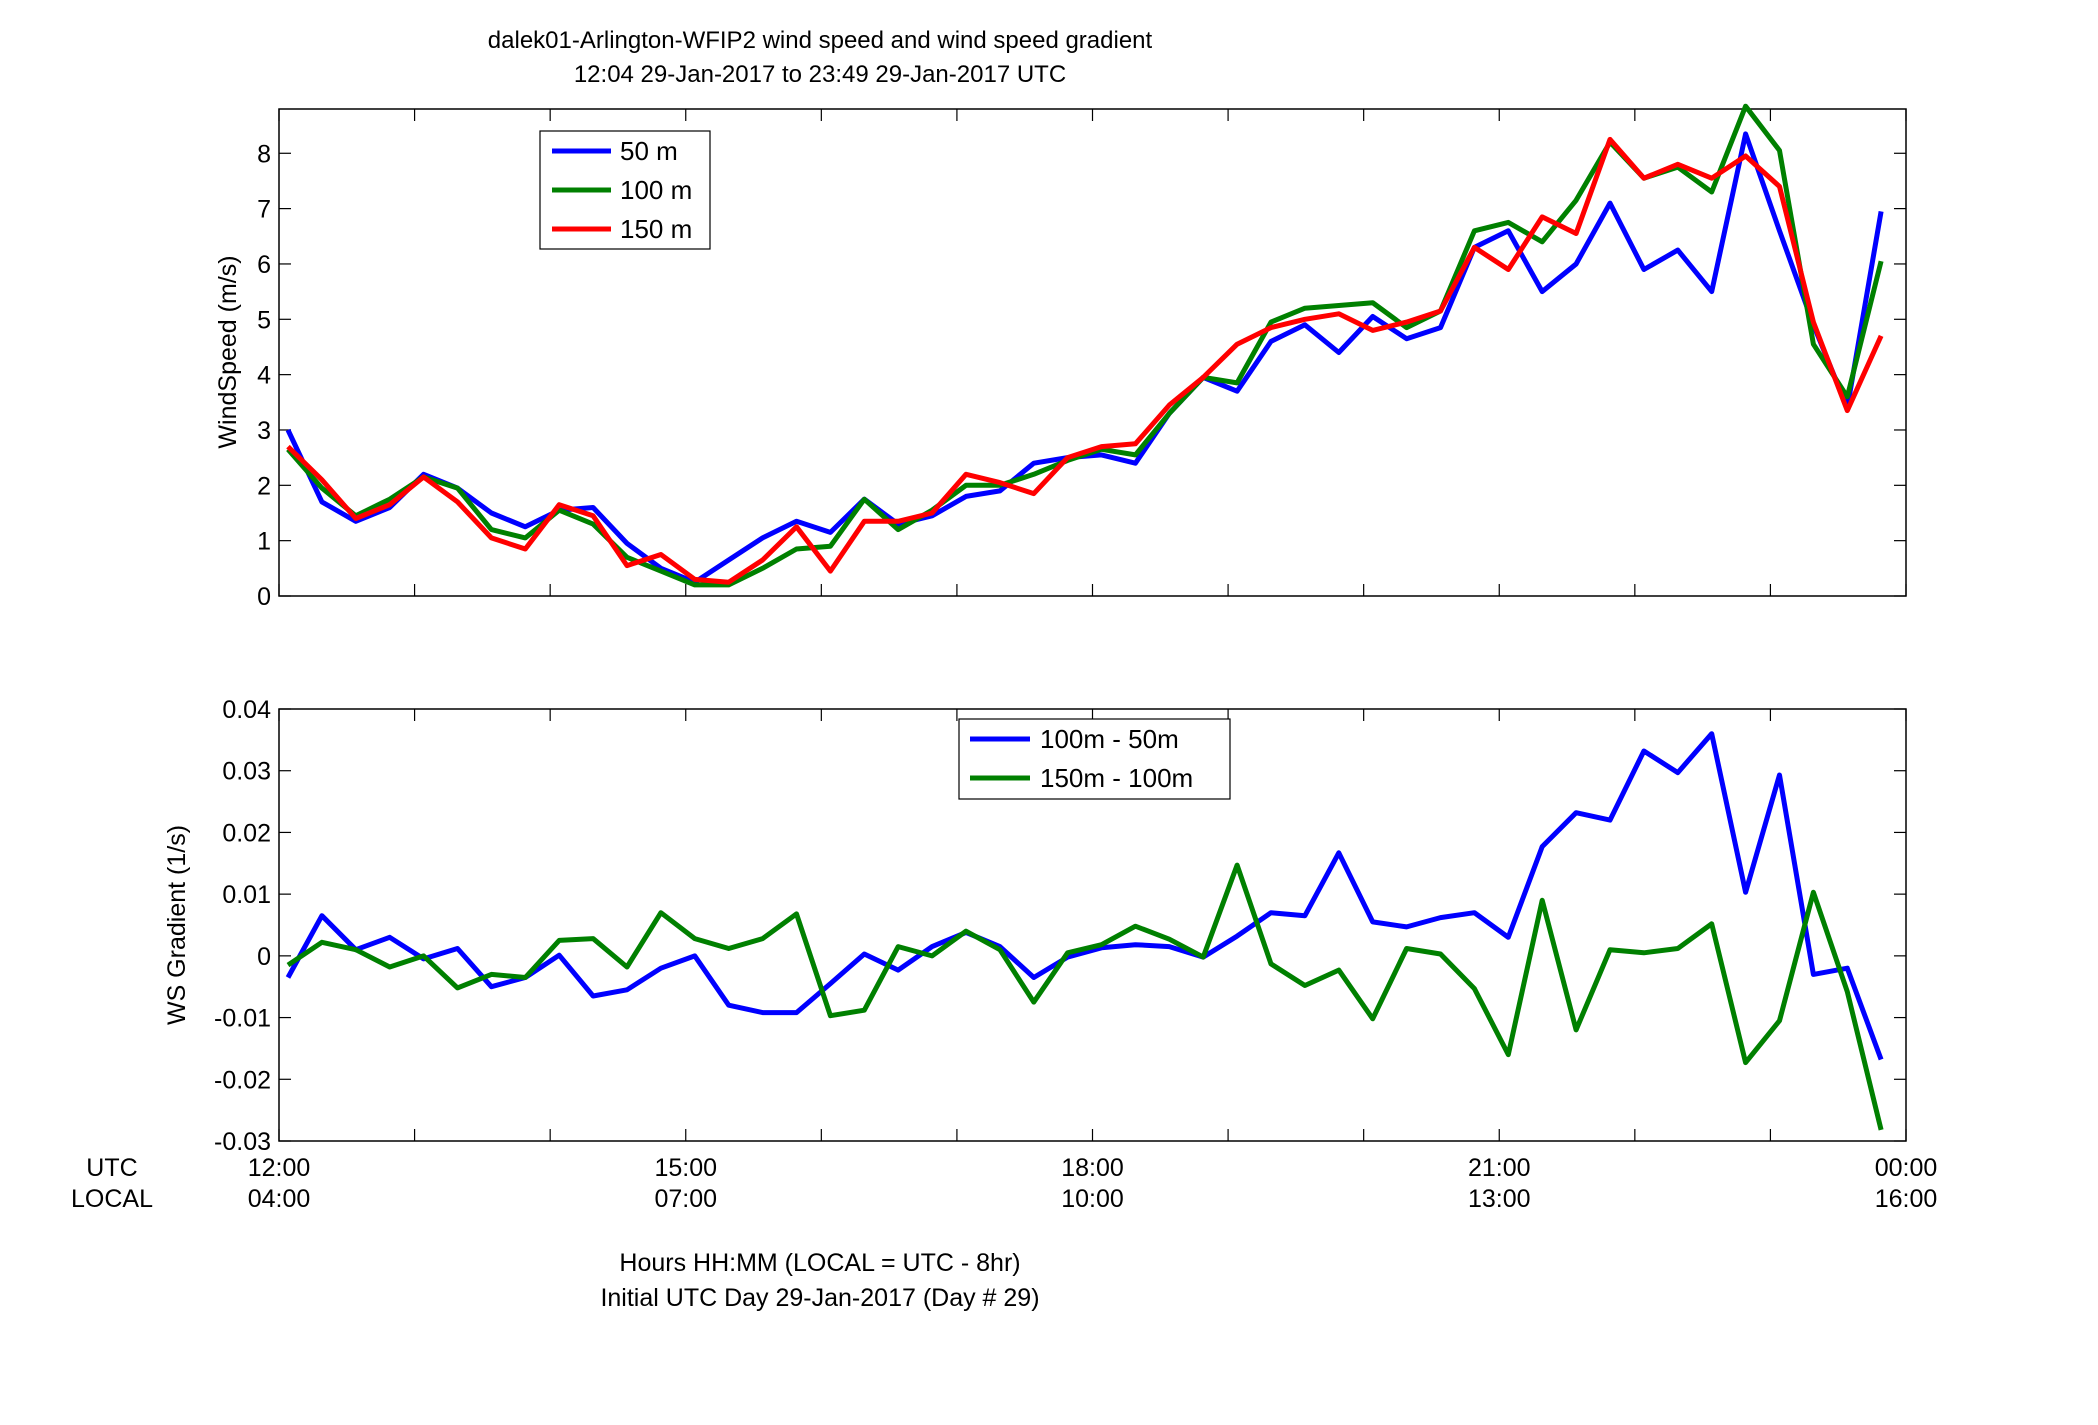 This screenshot has height=1425, width=2098. Describe the element at coordinates (1116, 778) in the screenshot. I see `legend-label-150m-100m: 150m - 100m` at that location.